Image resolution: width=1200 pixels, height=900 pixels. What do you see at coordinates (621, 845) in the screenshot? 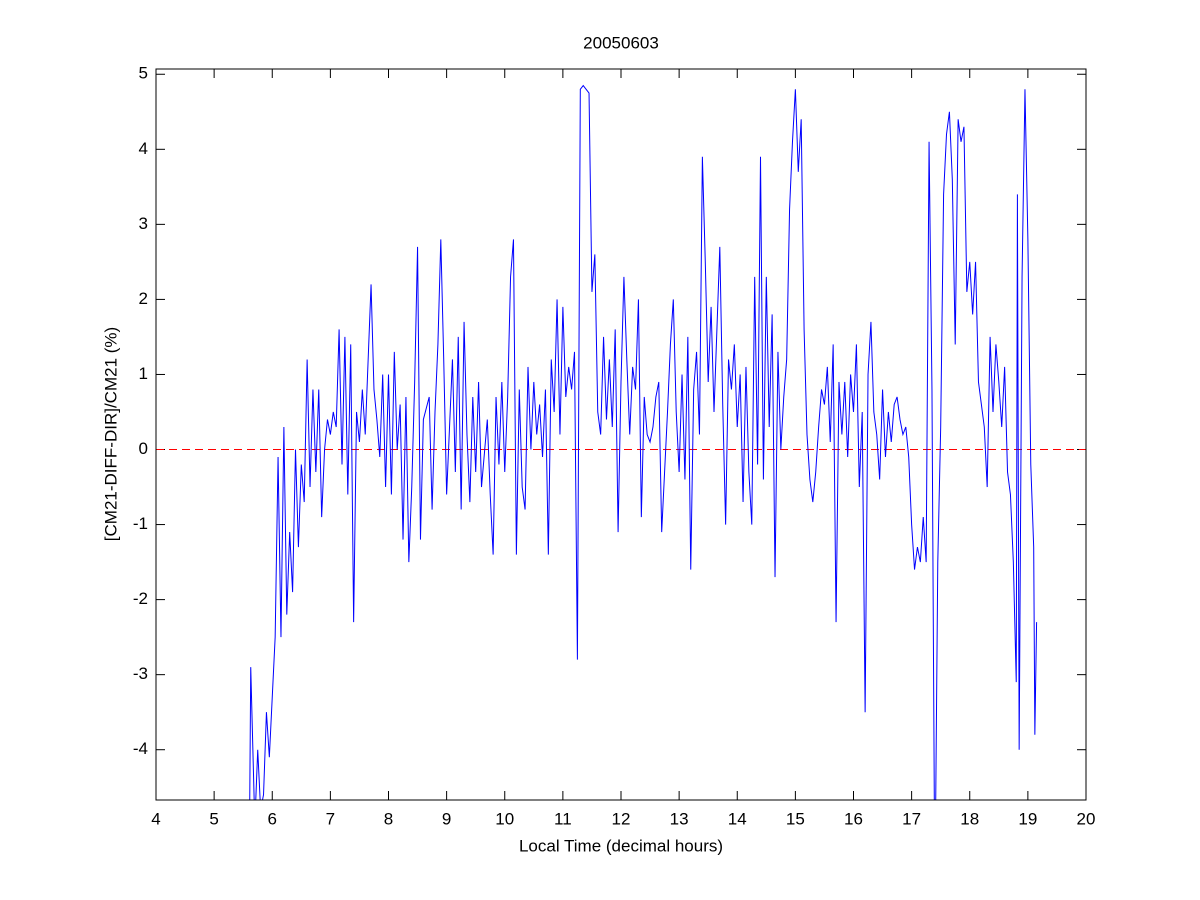
I see `x-axis-label: Local Time (decimal hours)` at bounding box center [621, 845].